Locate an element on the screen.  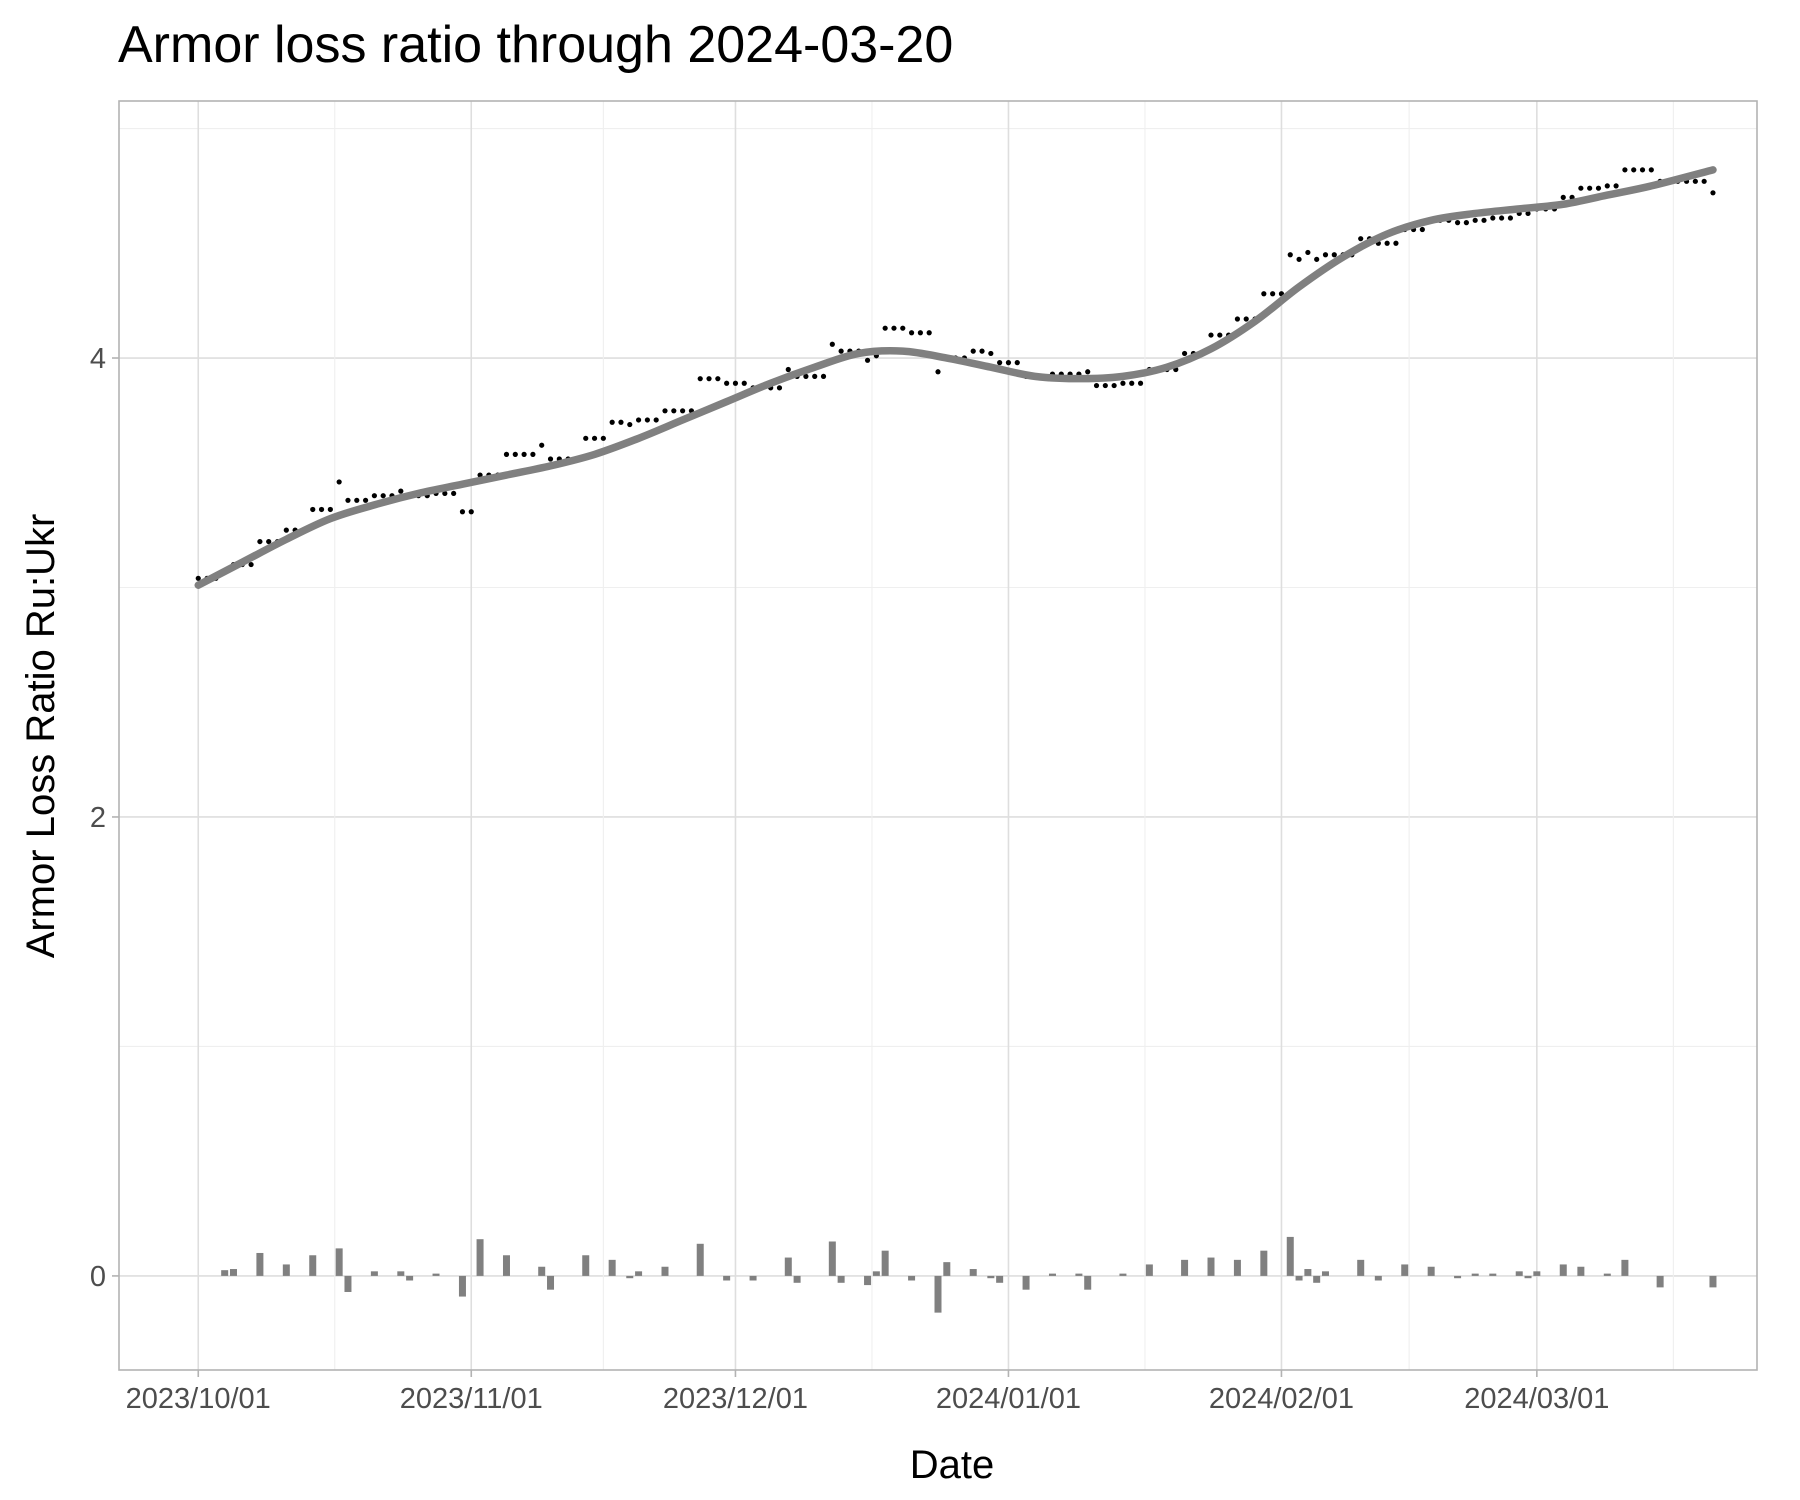
x-tick-label: 2024/02/01 is located at coordinates (1281, 1399).